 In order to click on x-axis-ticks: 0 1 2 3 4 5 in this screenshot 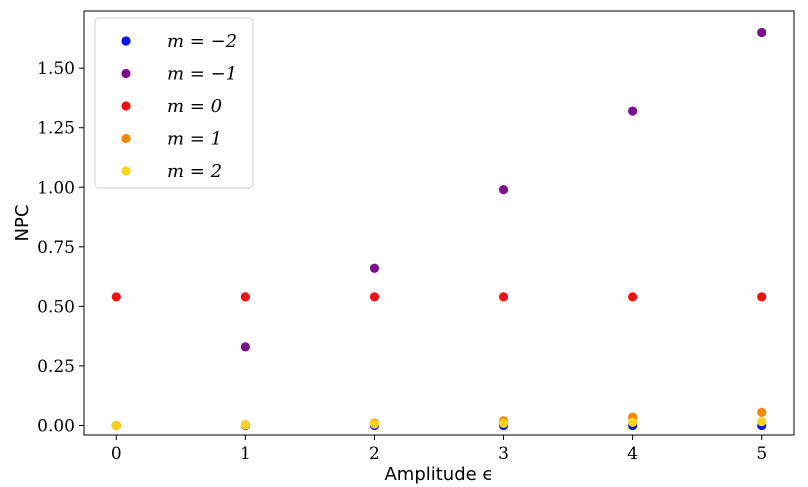, I will do `click(439, 449)`.